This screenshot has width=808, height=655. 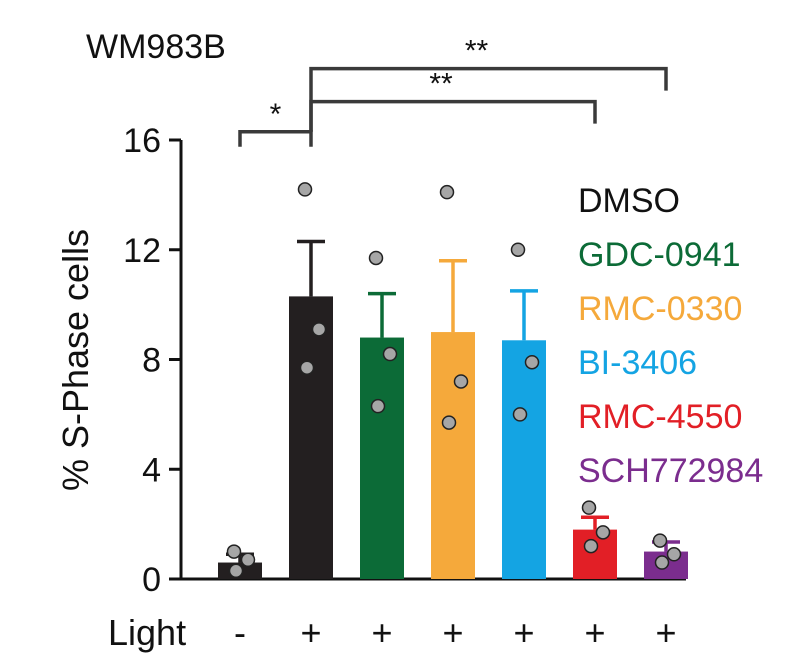 I want to click on legend-item-1: GDC-0941, so click(x=659, y=255).